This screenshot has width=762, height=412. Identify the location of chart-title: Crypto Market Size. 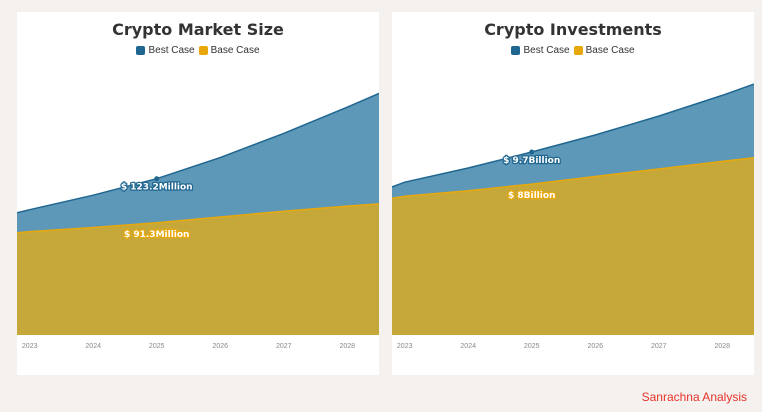
(198, 29).